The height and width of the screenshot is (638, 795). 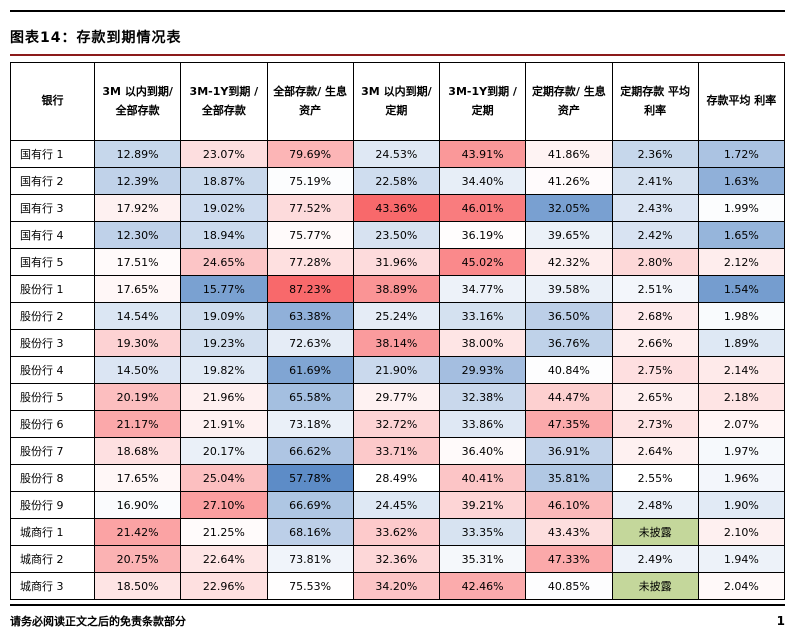 What do you see at coordinates (224, 316) in the screenshot?
I see `value-cell: 19.09%` at bounding box center [224, 316].